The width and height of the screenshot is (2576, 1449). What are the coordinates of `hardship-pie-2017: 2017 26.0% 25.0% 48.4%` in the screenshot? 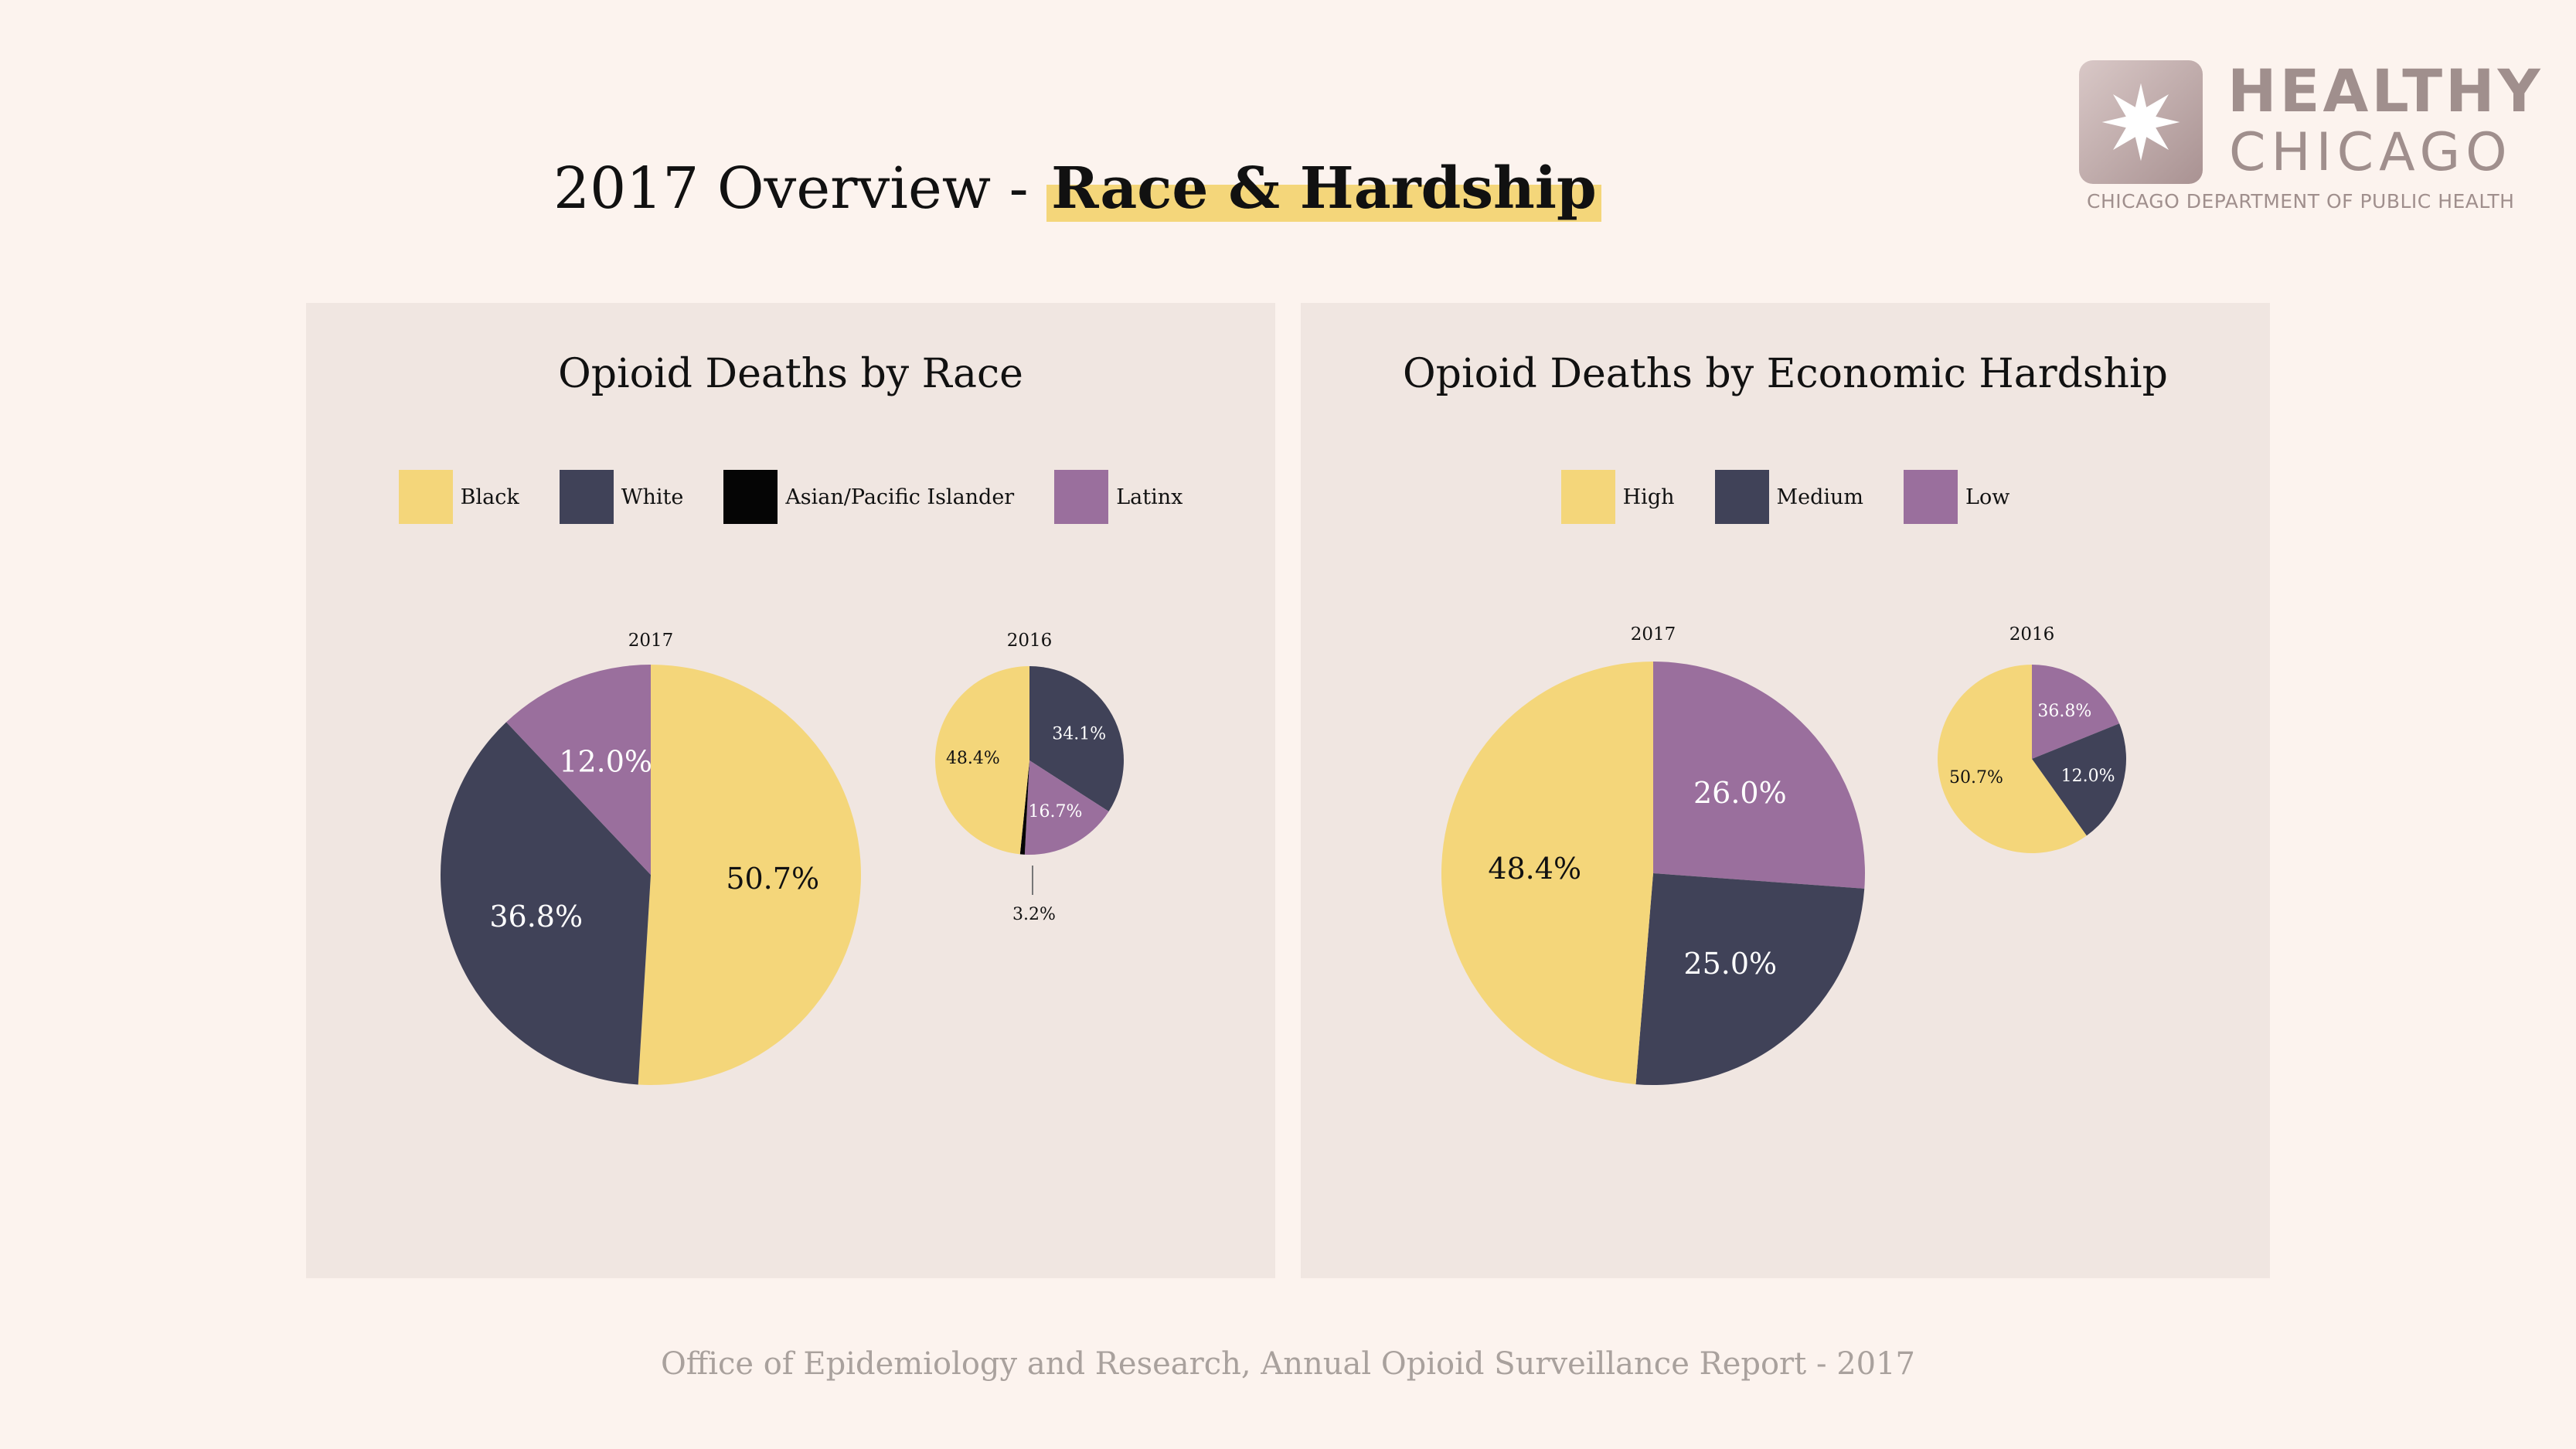 It's located at (1653, 855).